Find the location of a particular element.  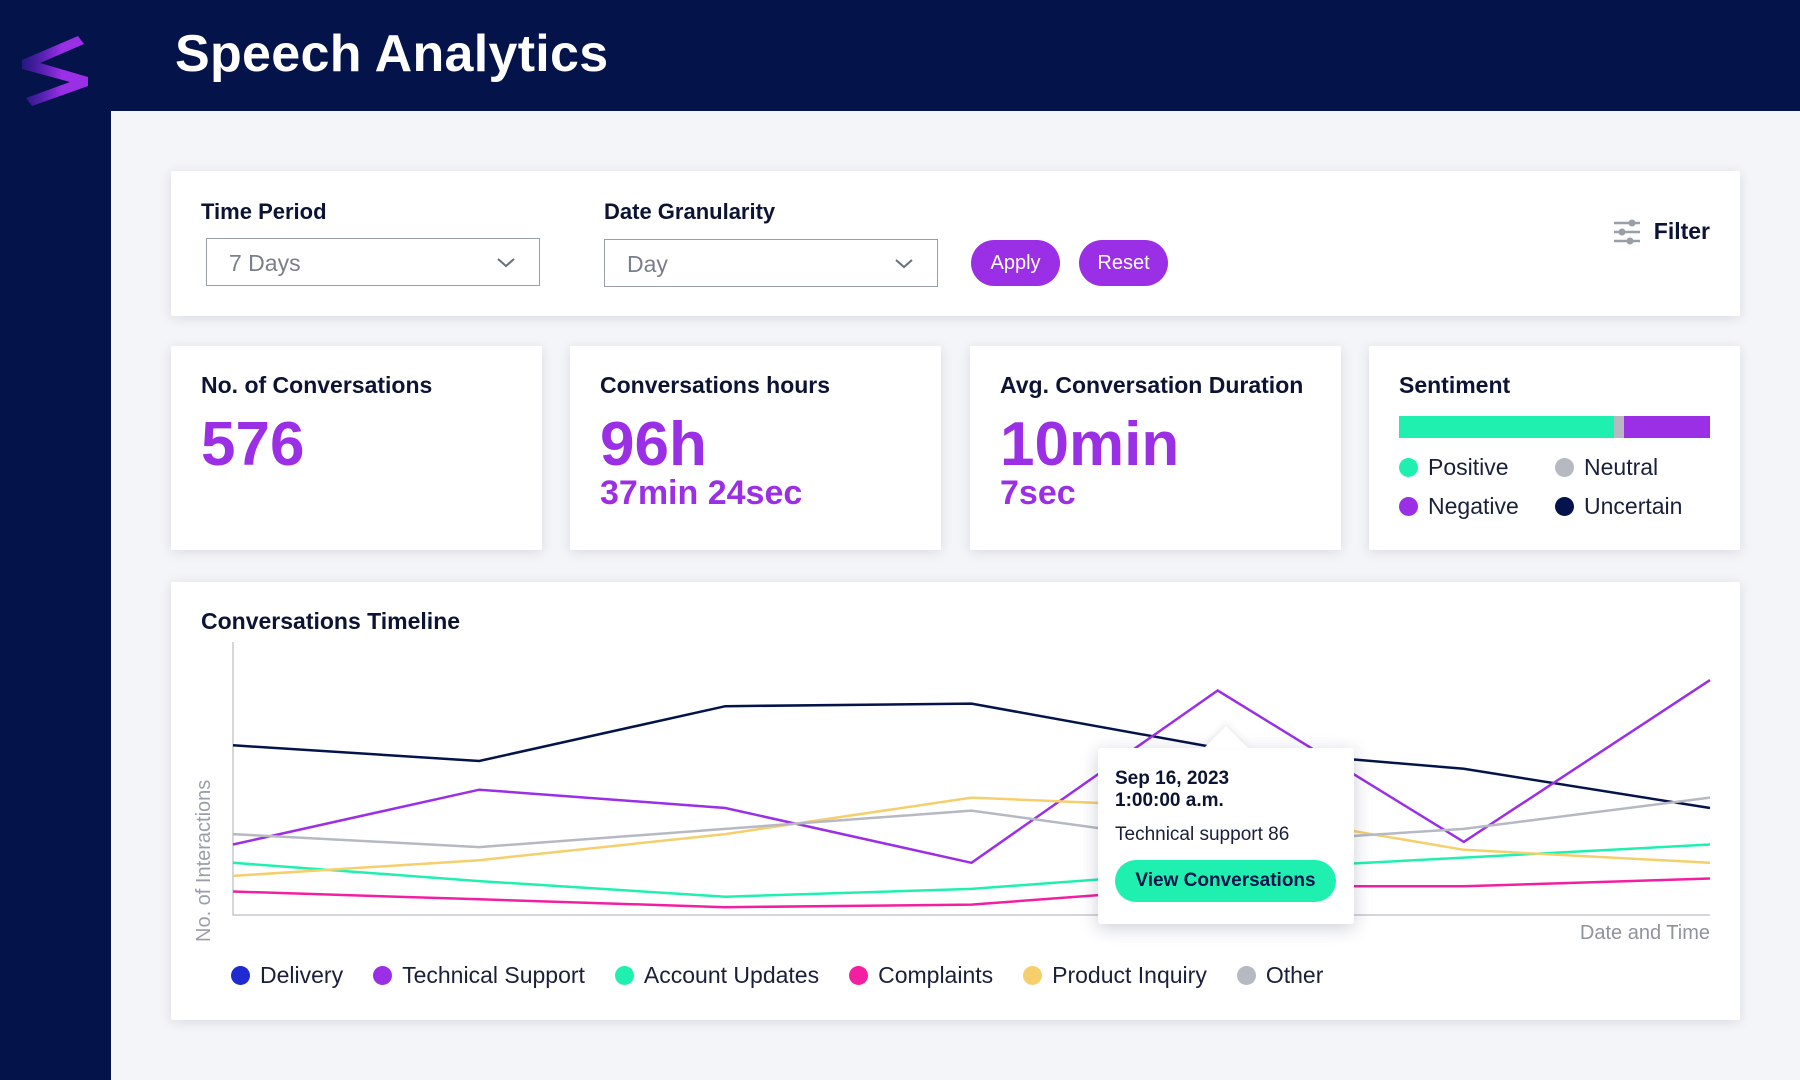

kpi-title: Conversations hours is located at coordinates (715, 385).